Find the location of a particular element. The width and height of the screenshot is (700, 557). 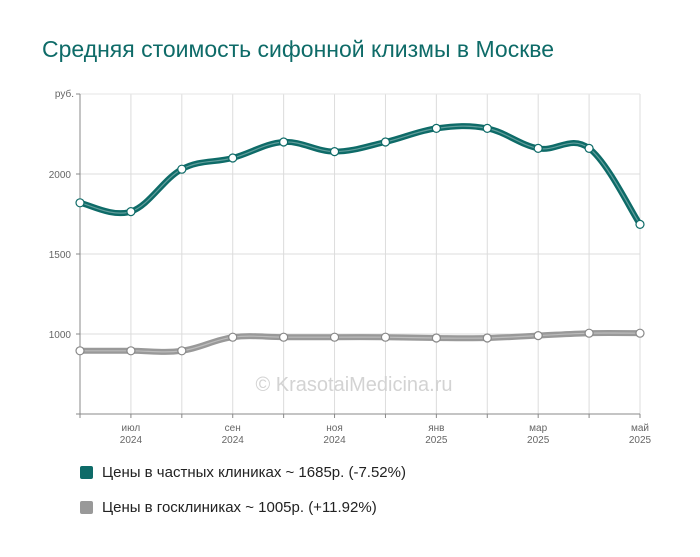

legend-item-public: Цены в госклиниках ~ 1005р. (+11.92%) is located at coordinates (228, 507).